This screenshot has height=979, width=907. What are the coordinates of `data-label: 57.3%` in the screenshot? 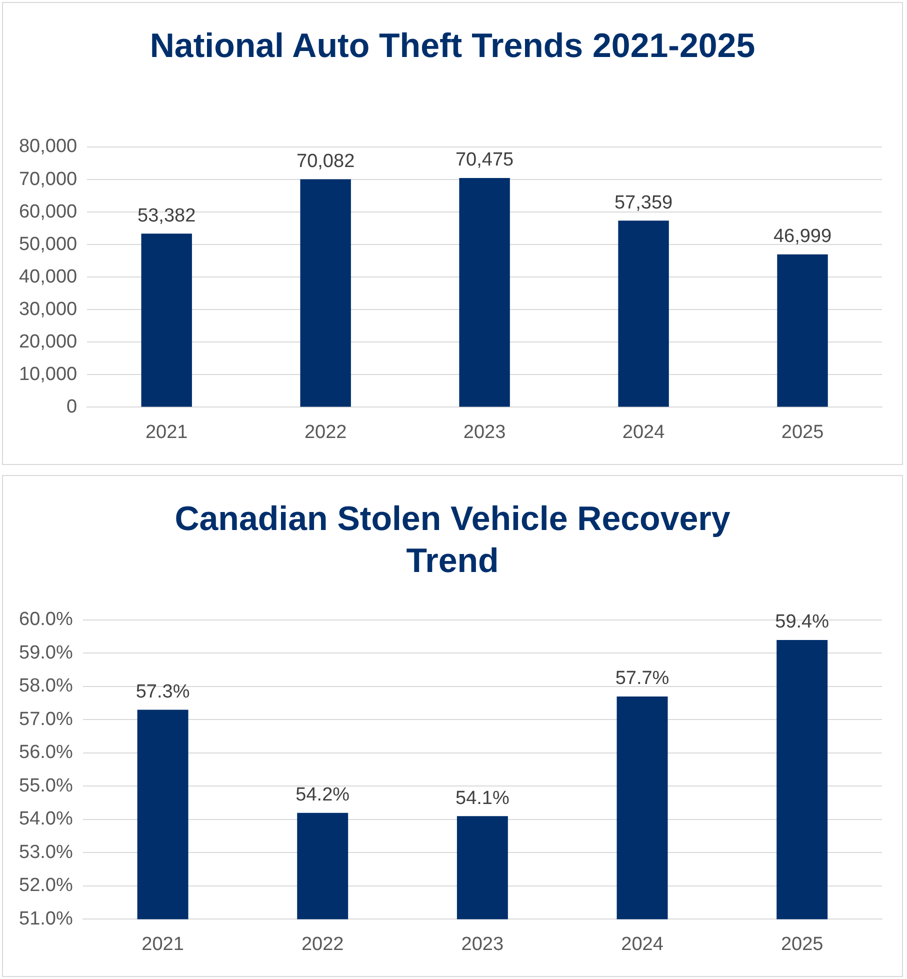 It's located at (163, 691).